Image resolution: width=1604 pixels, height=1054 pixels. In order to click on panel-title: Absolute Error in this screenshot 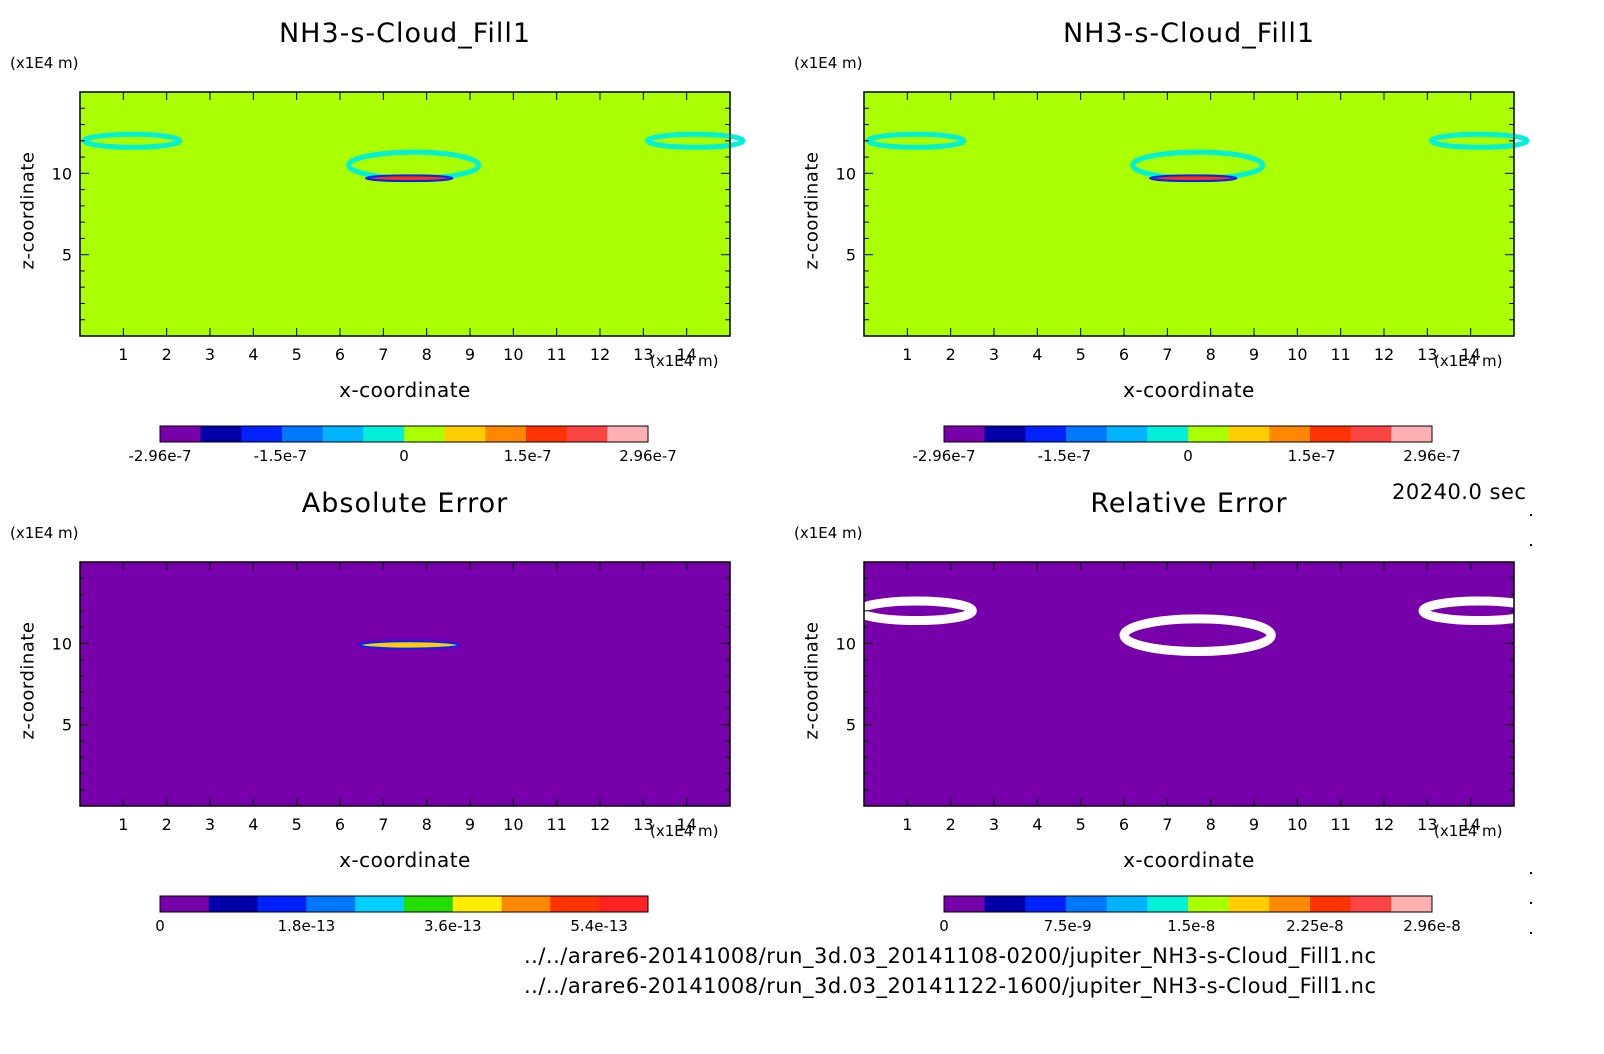, I will do `click(405, 503)`.